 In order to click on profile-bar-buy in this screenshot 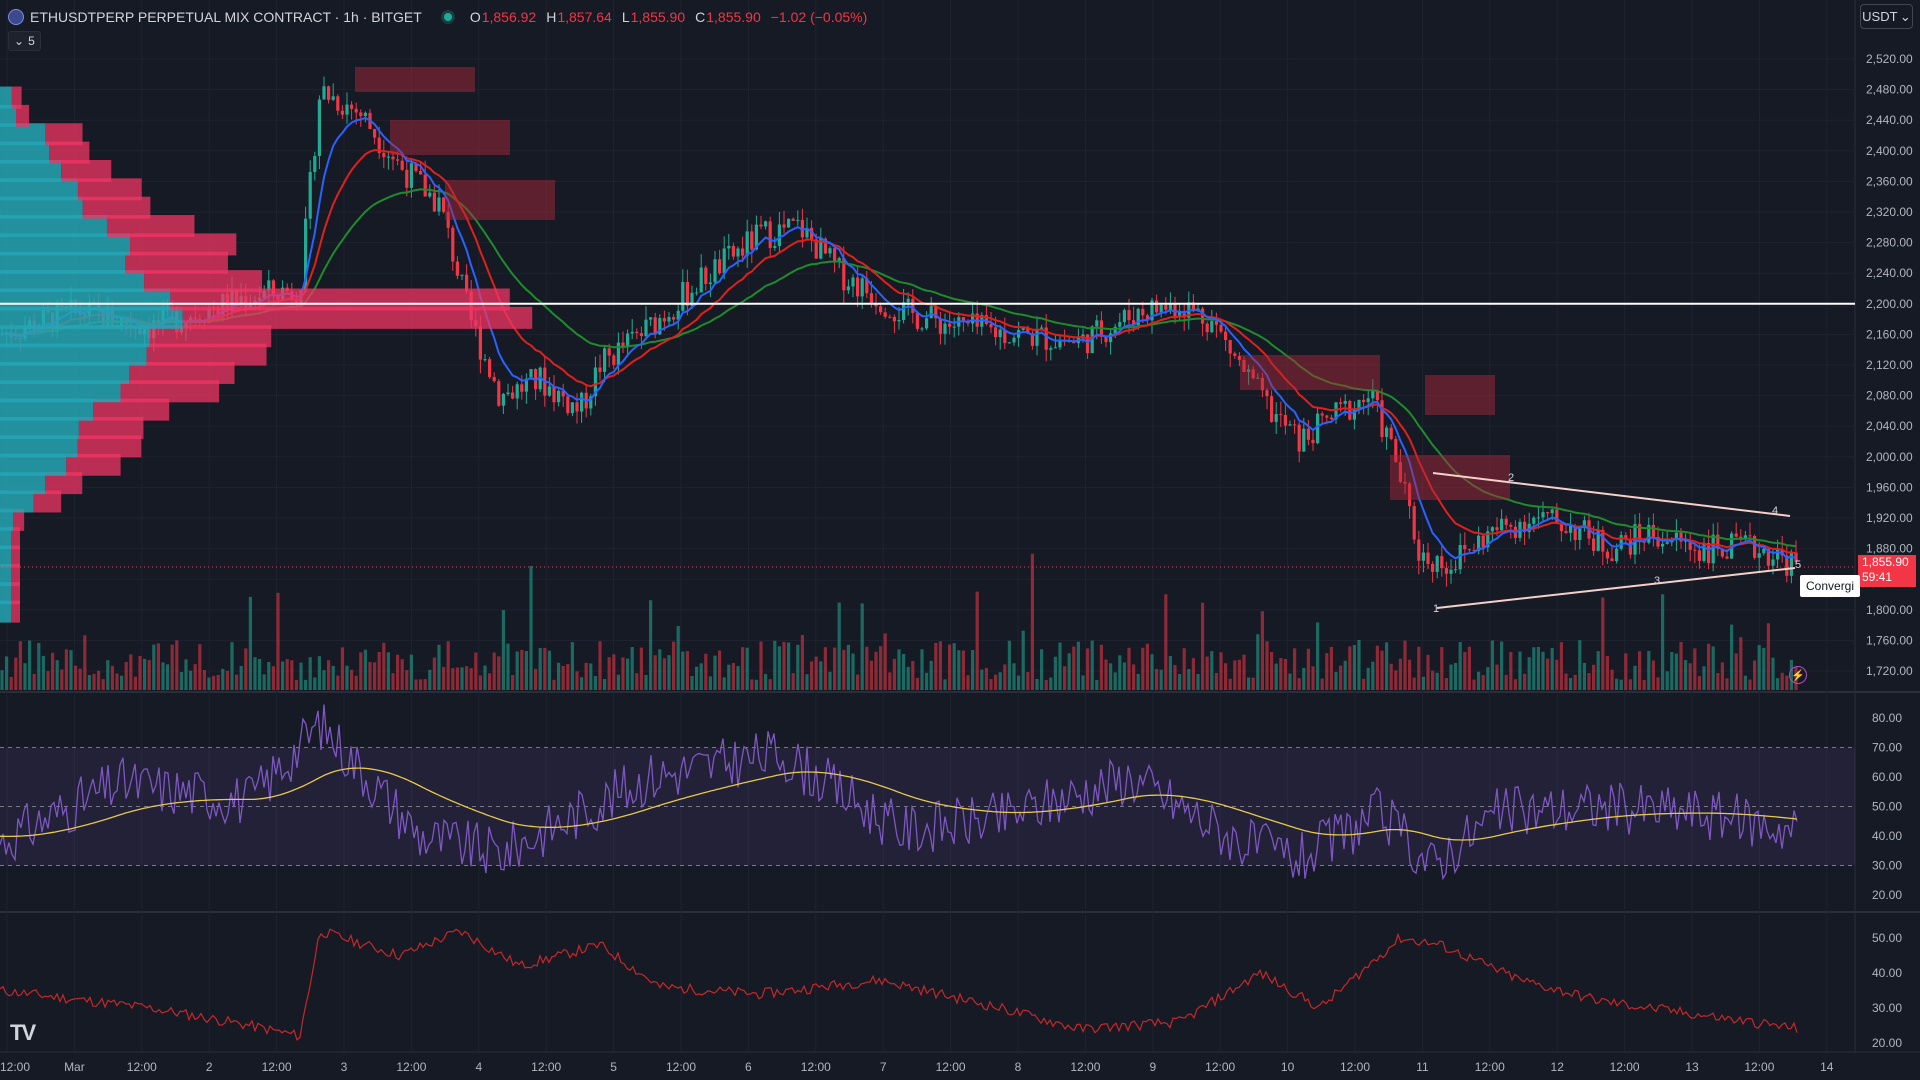, I will do `click(91, 317)`.